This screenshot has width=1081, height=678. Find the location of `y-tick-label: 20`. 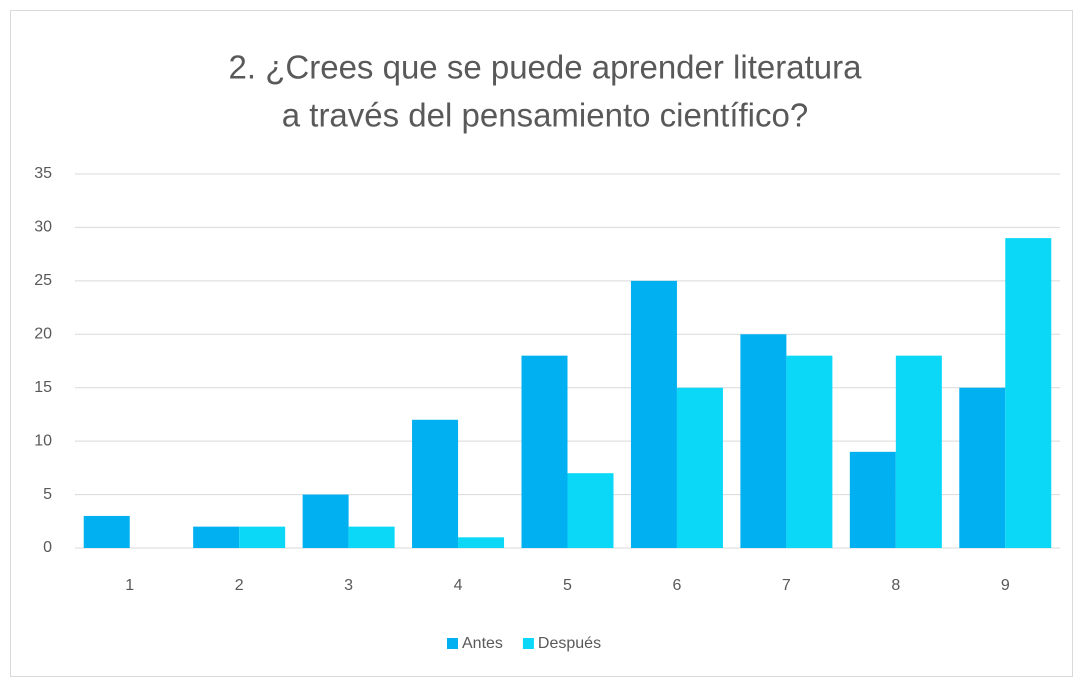

y-tick-label: 20 is located at coordinates (43, 334).